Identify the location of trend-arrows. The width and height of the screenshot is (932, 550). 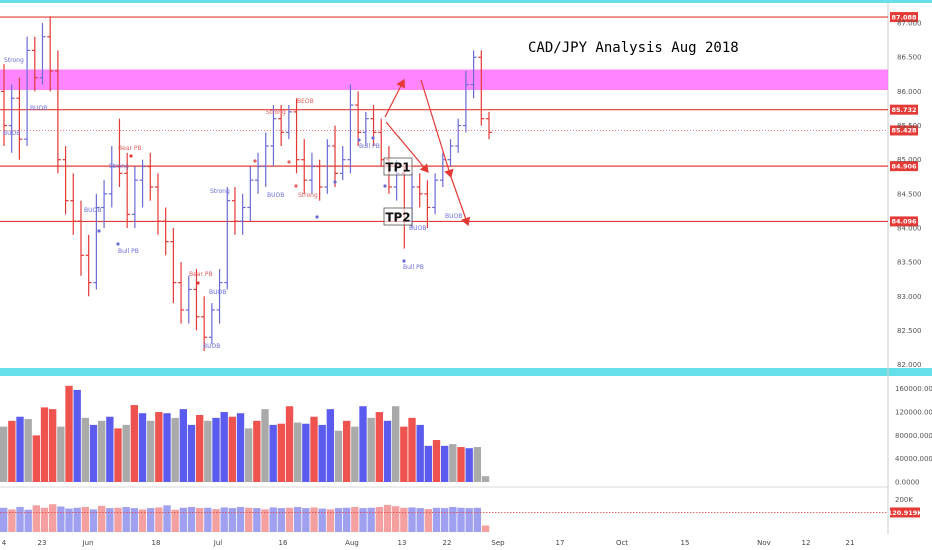
(427, 152).